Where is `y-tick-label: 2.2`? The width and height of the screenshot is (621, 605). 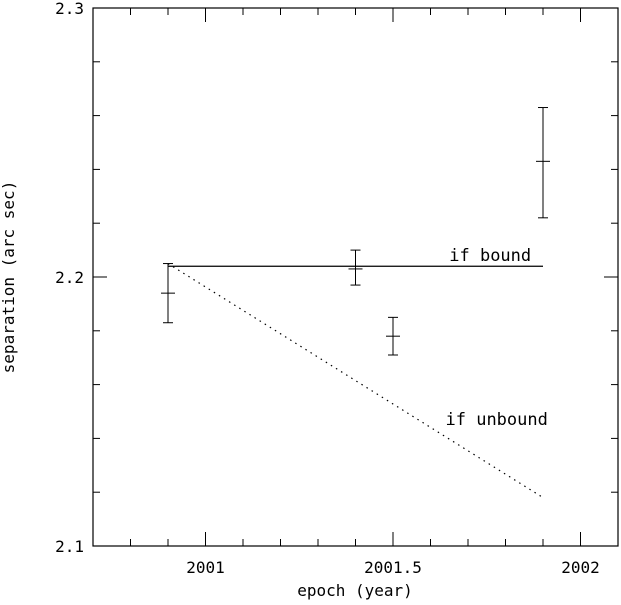 y-tick-label: 2.2 is located at coordinates (69, 277).